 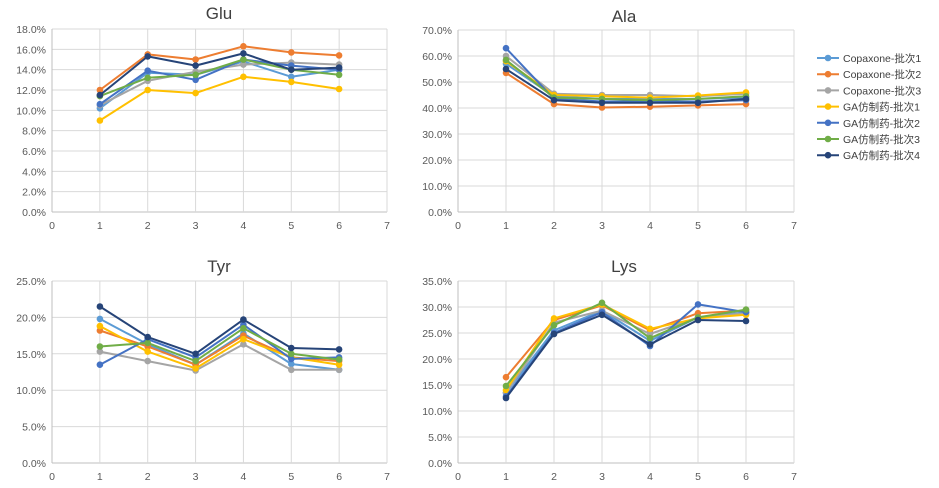 I want to click on legend-item: Copaxone-批次1, so click(x=869, y=58).